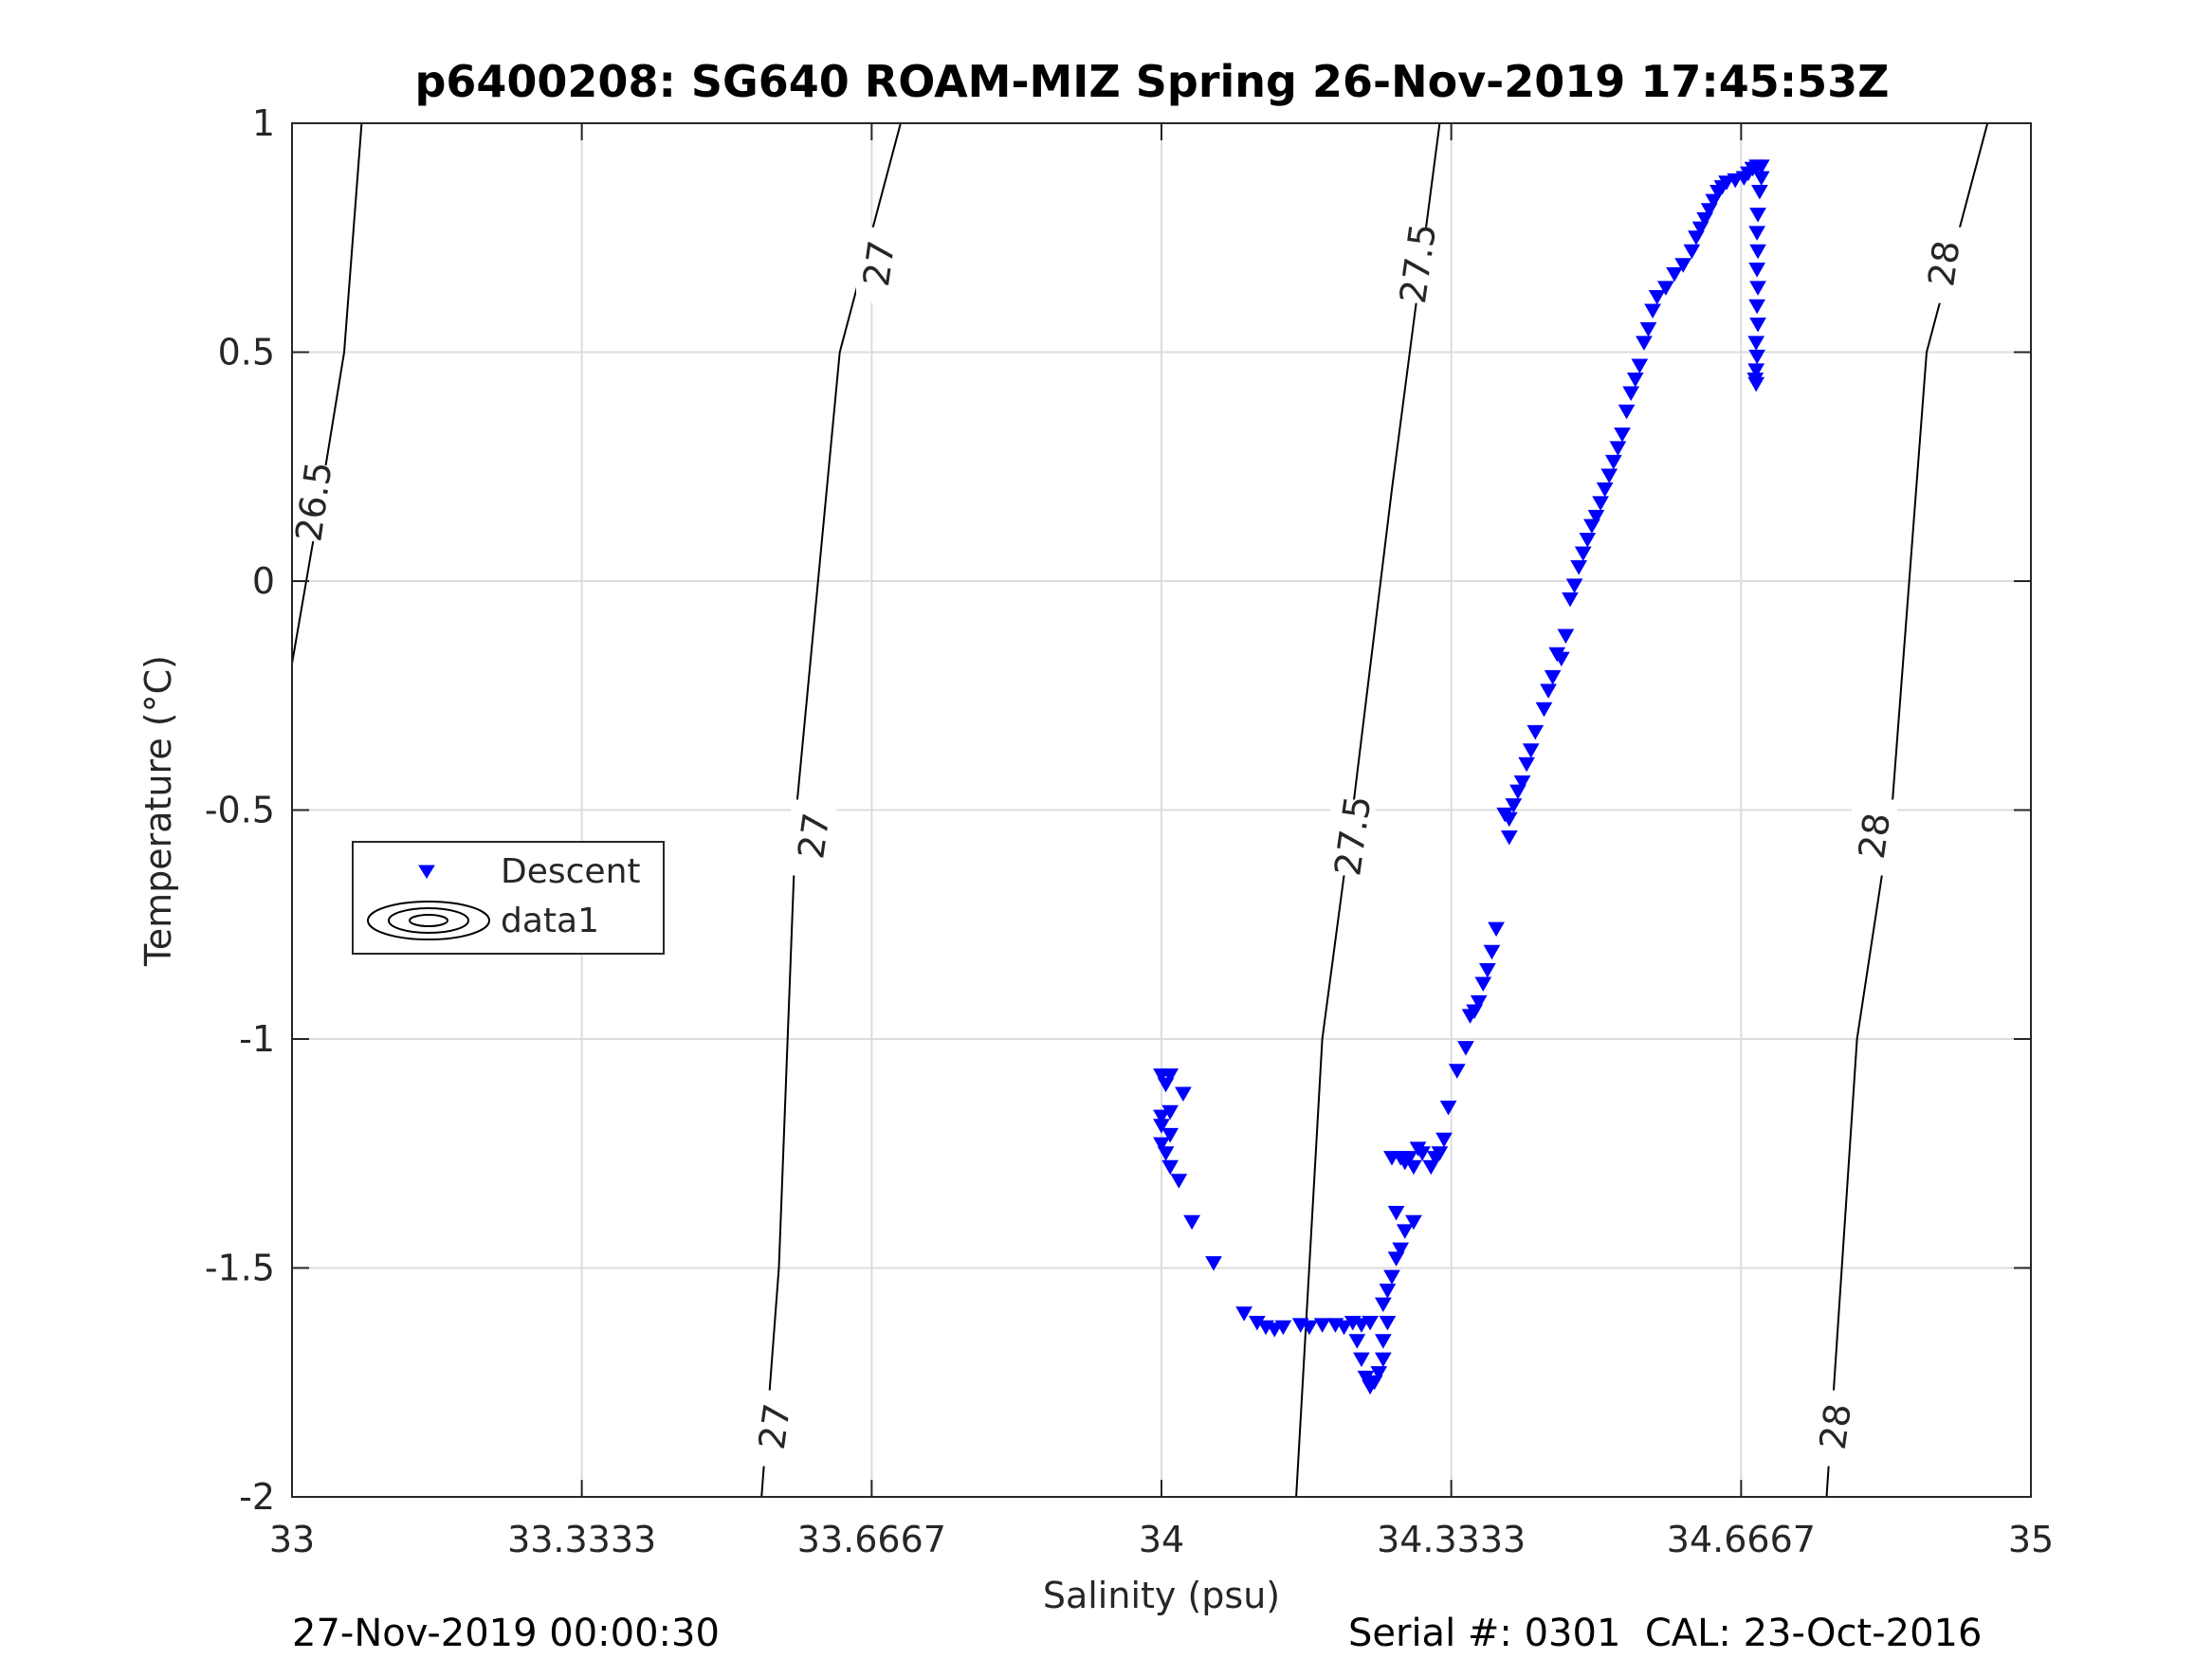  Describe the element at coordinates (426, 872) in the screenshot. I see `legend-descent-marker` at that location.